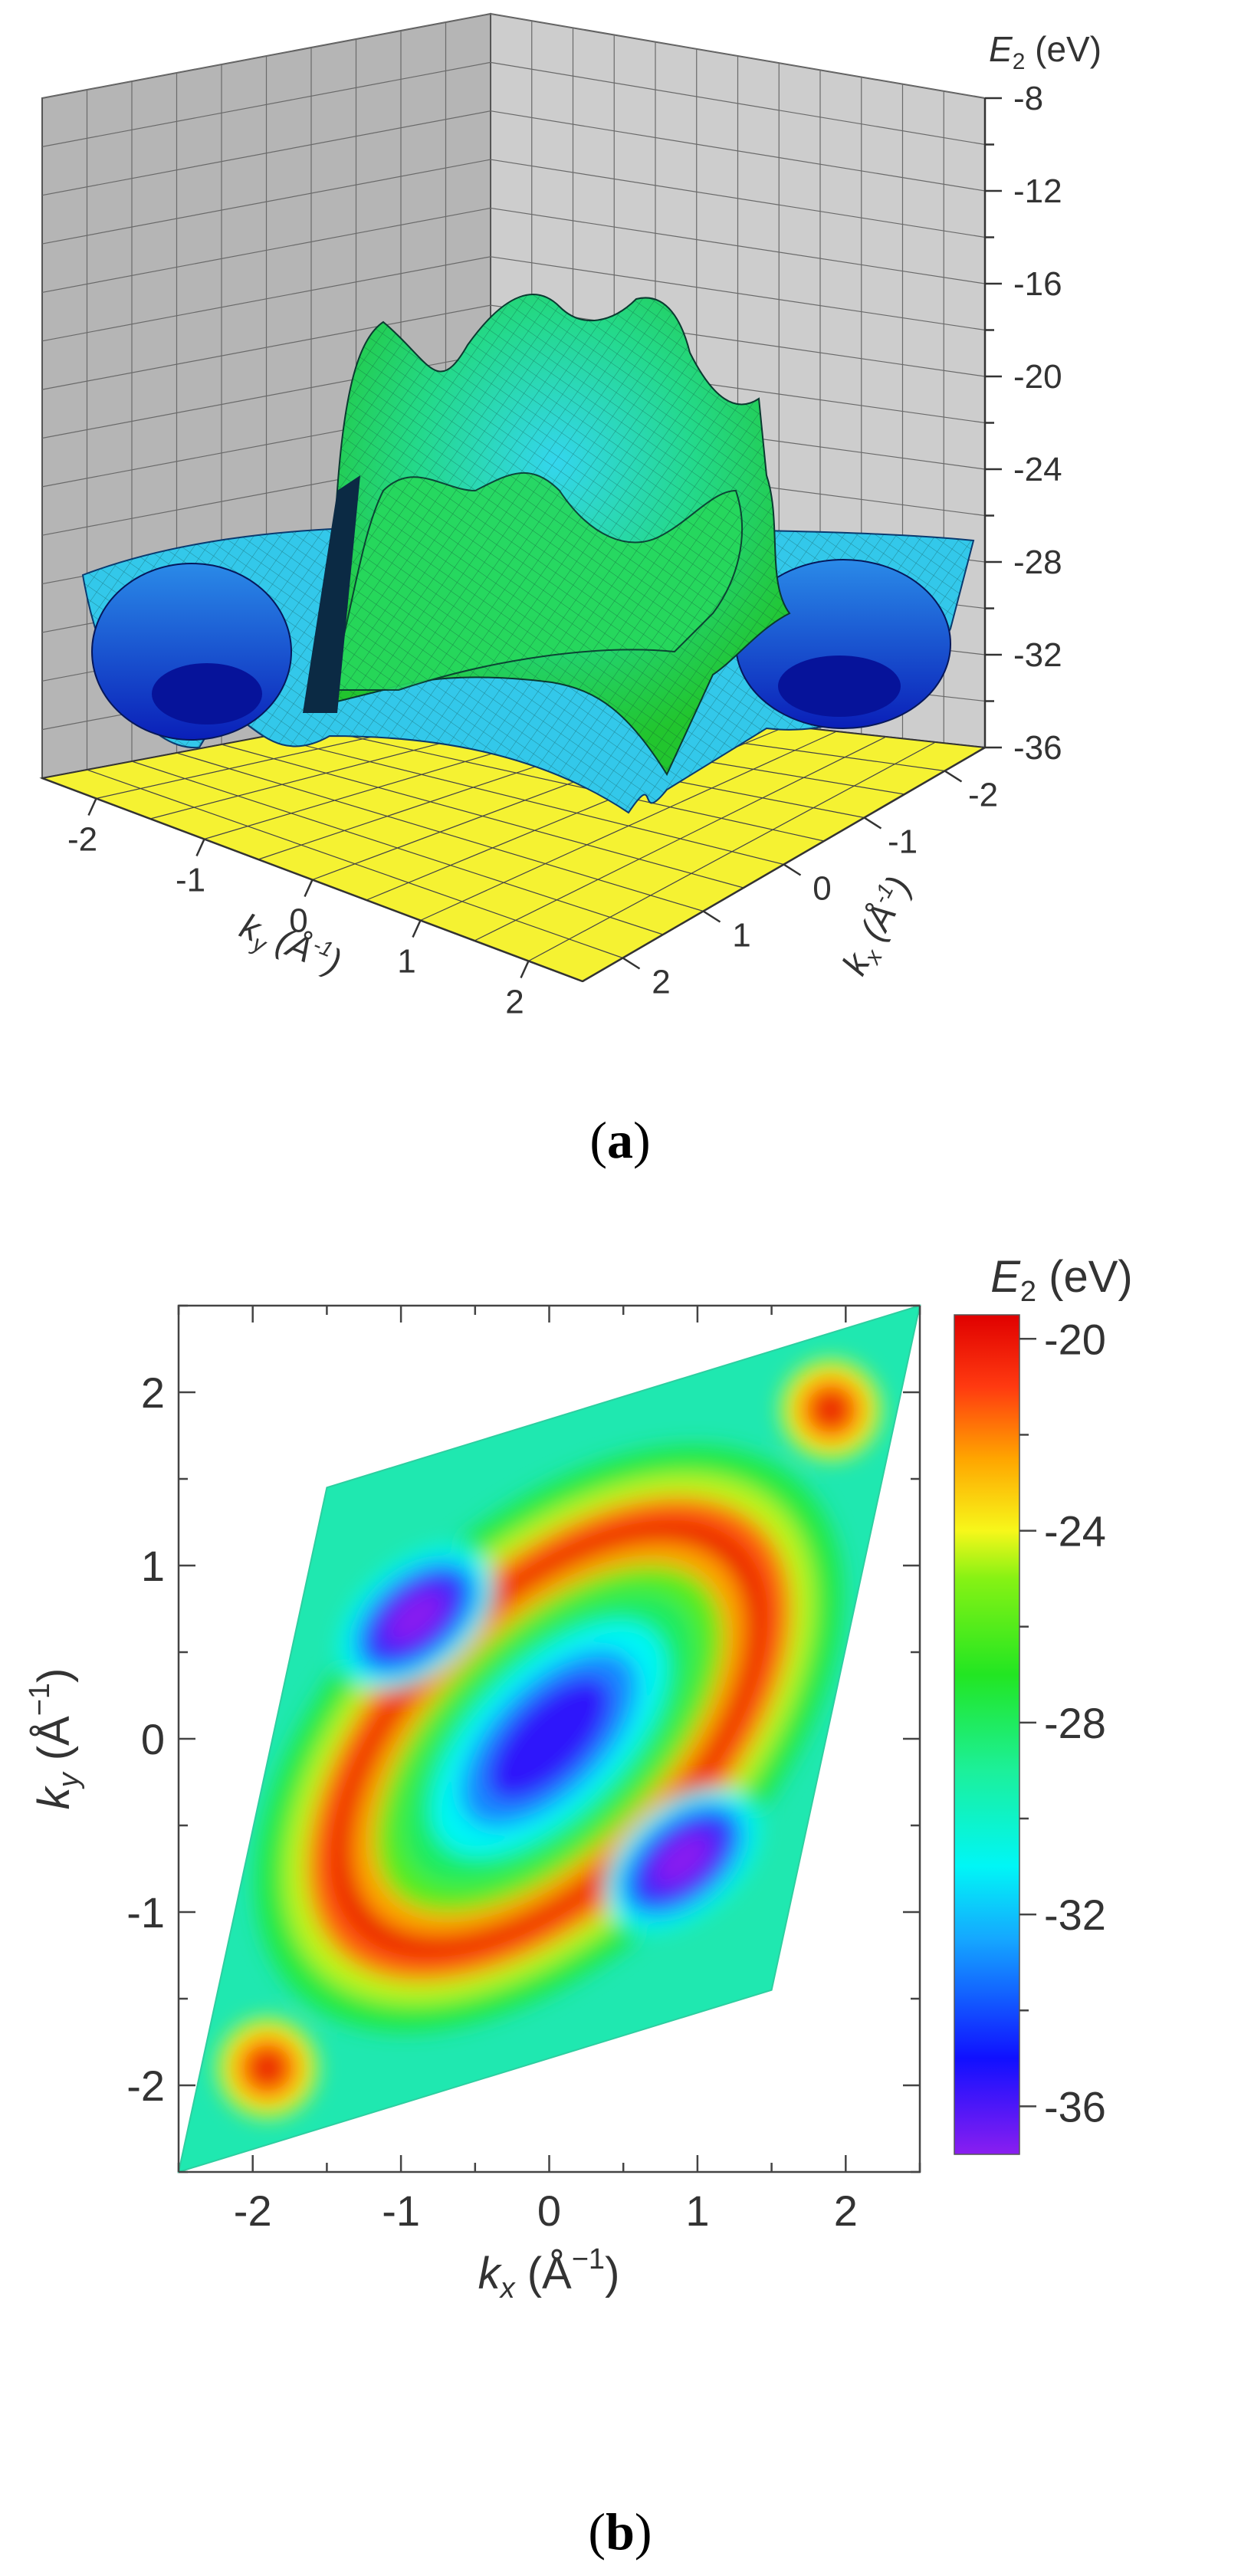 The image size is (1241, 2576). I want to click on y-axis-title: ky (Å−1), so click(55, 1739).